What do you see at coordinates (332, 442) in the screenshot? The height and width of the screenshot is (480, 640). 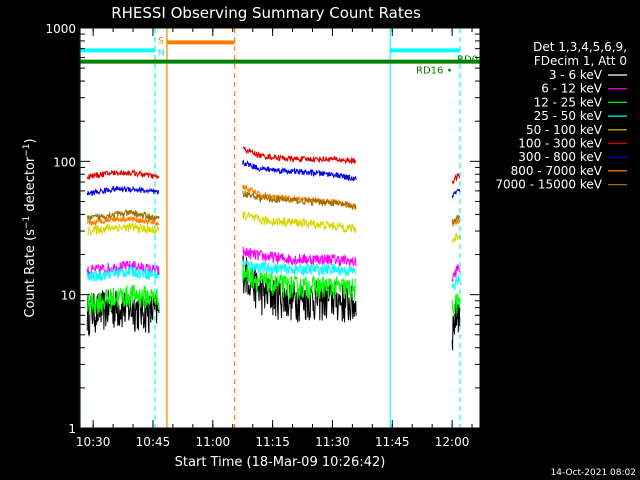 I see `x-tick-label-4: 11:30` at bounding box center [332, 442].